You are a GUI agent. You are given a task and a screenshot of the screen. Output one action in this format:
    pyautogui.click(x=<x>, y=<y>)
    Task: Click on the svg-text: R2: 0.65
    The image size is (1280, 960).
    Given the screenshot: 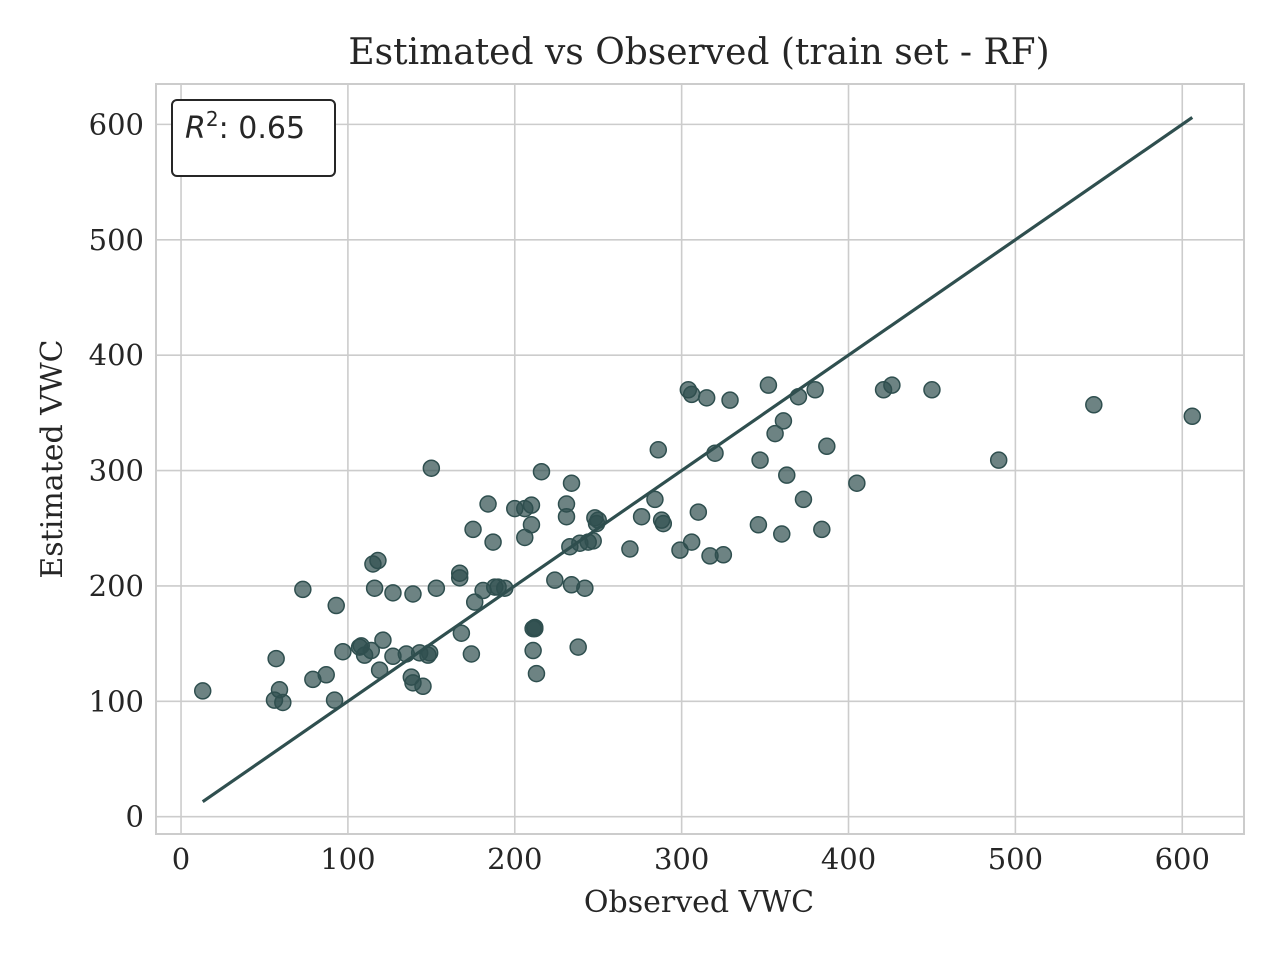 What is the action you would take?
    pyautogui.click(x=245, y=126)
    